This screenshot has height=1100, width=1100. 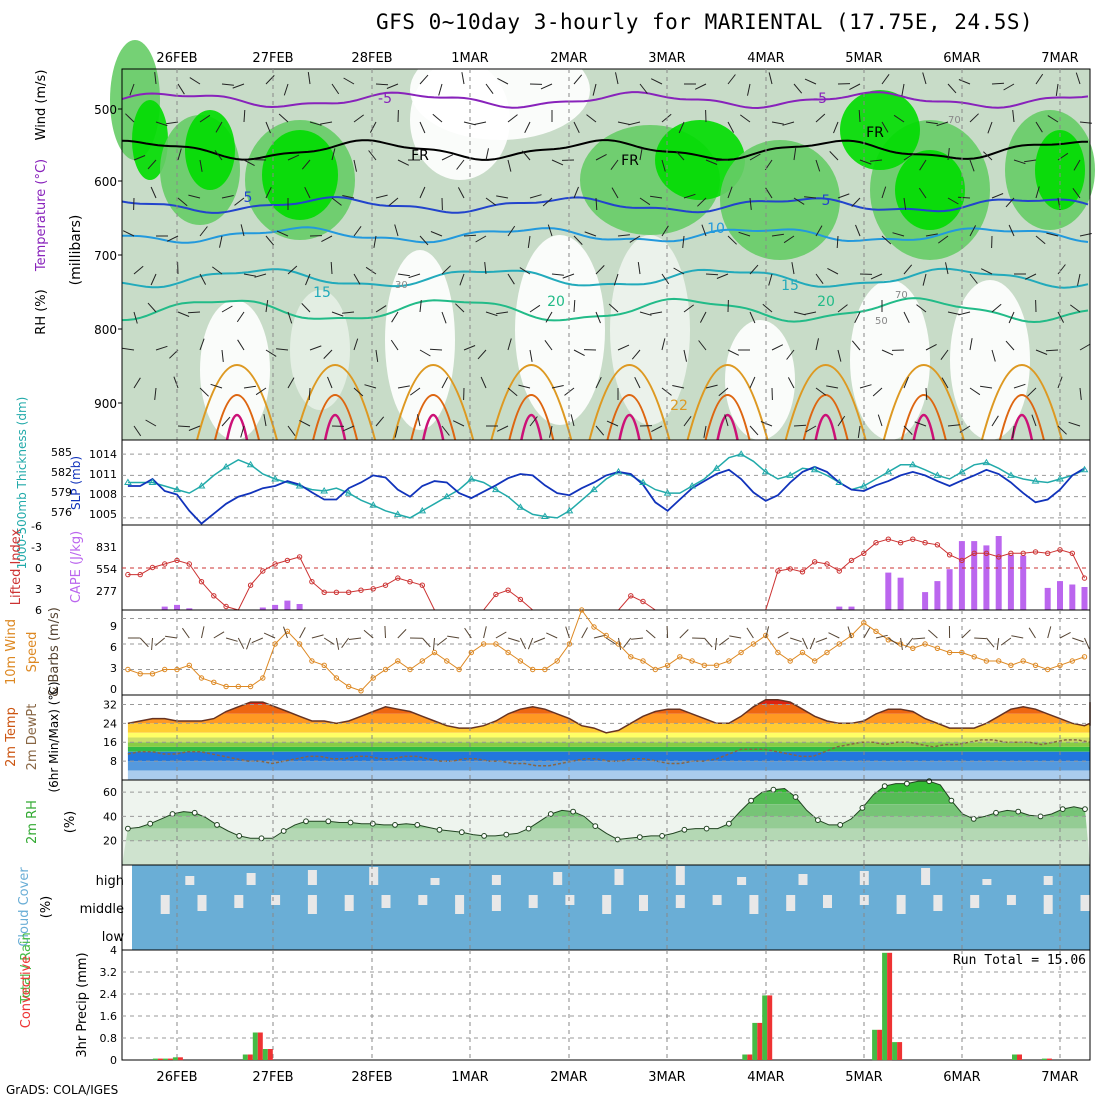 What do you see at coordinates (986, 577) in the screenshot?
I see `cape-bar` at bounding box center [986, 577].